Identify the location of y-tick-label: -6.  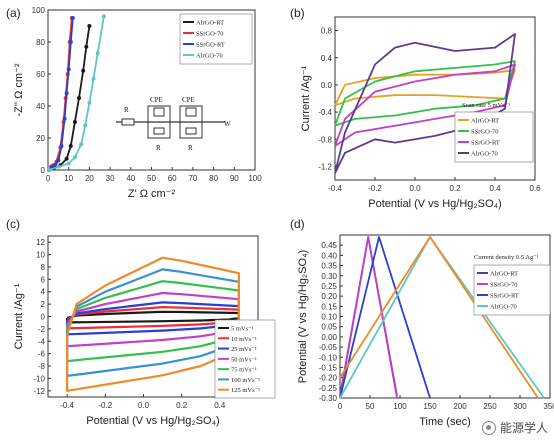
(42, 354).